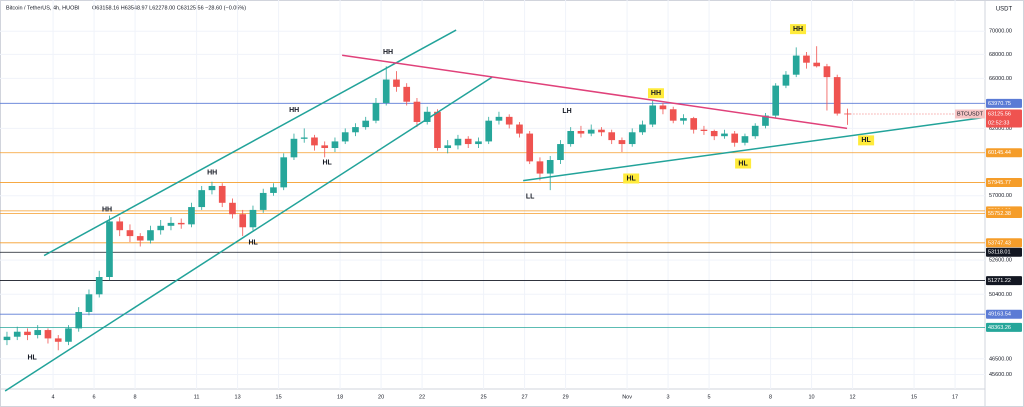 This screenshot has width=1024, height=407. I want to click on level-label: 60145.44, so click(999, 153).